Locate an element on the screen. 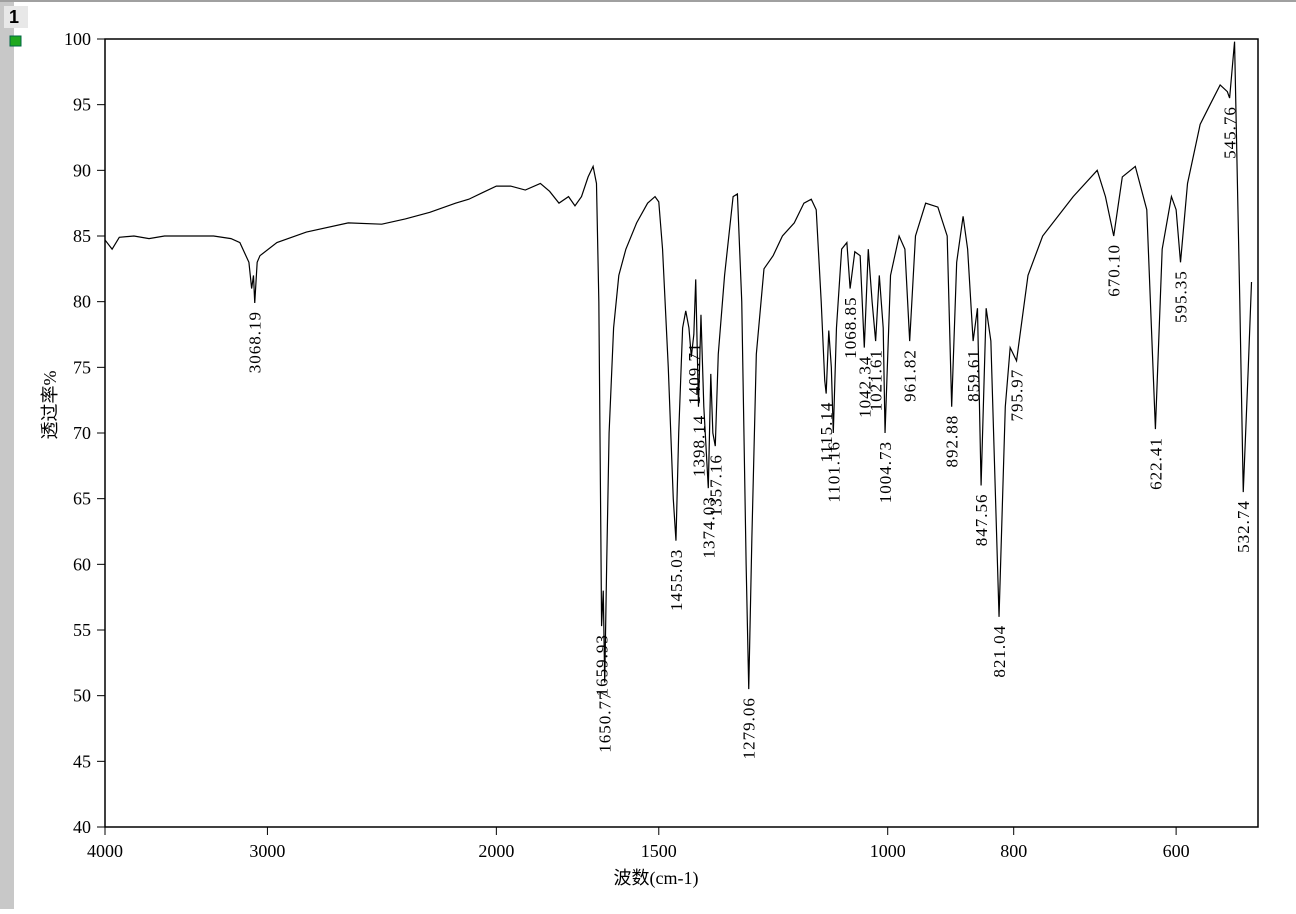 This screenshot has width=1296, height=914. x-tick-label: 1500 is located at coordinates (659, 851).